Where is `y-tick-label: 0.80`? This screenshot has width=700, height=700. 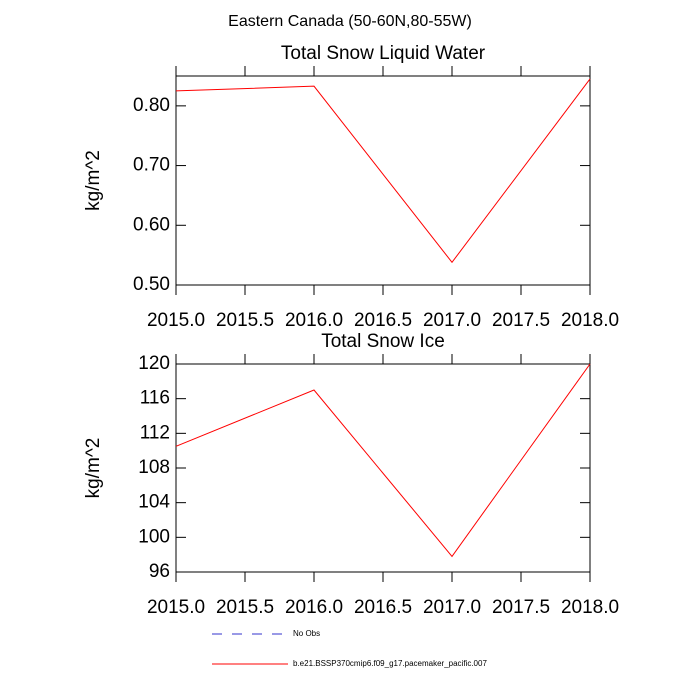 y-tick-label: 0.80 is located at coordinates (151, 105).